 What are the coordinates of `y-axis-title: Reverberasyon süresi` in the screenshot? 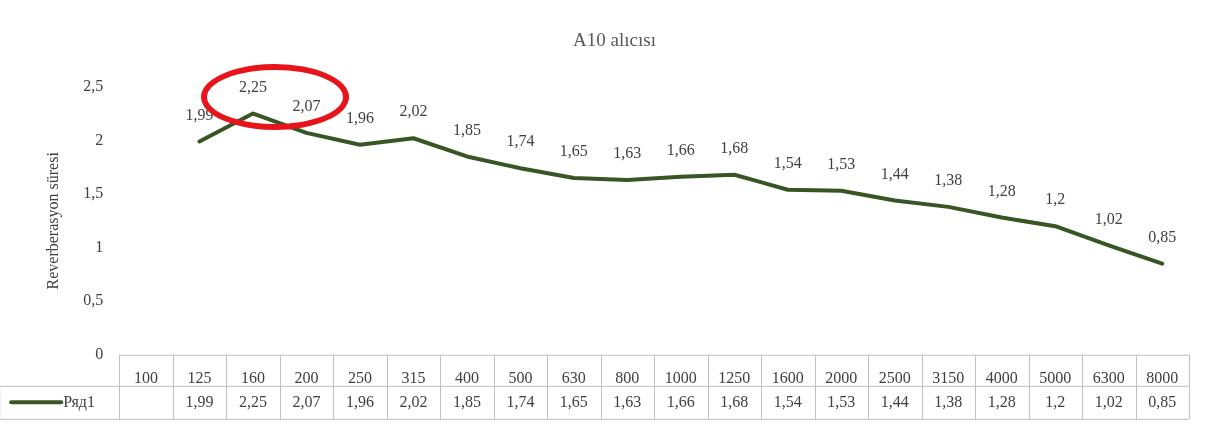 It's located at (52, 220).